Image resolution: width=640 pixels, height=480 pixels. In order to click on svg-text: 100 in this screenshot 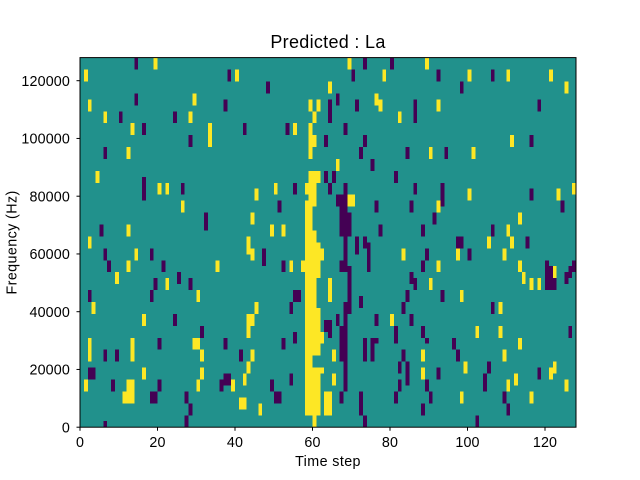, I will do `click(467, 443)`.